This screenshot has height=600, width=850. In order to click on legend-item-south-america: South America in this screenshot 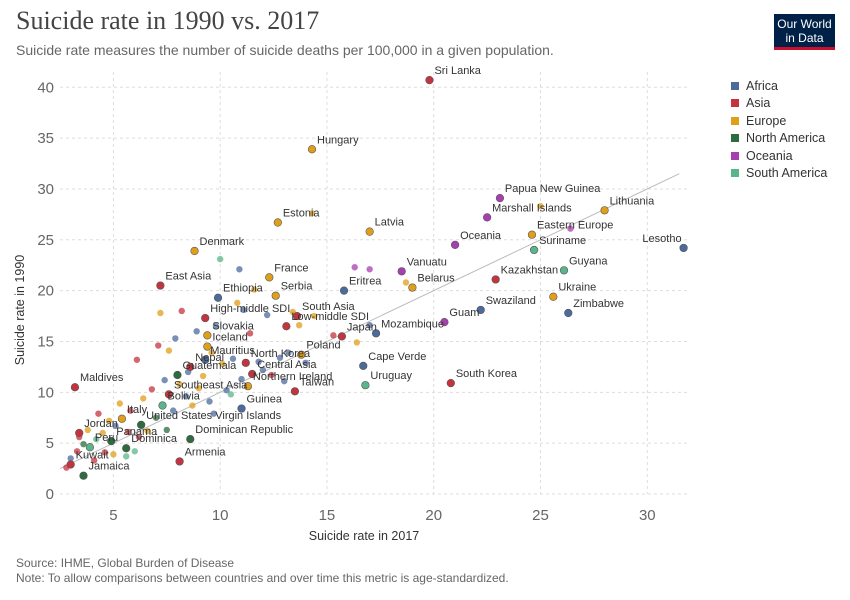, I will do `click(779, 174)`.